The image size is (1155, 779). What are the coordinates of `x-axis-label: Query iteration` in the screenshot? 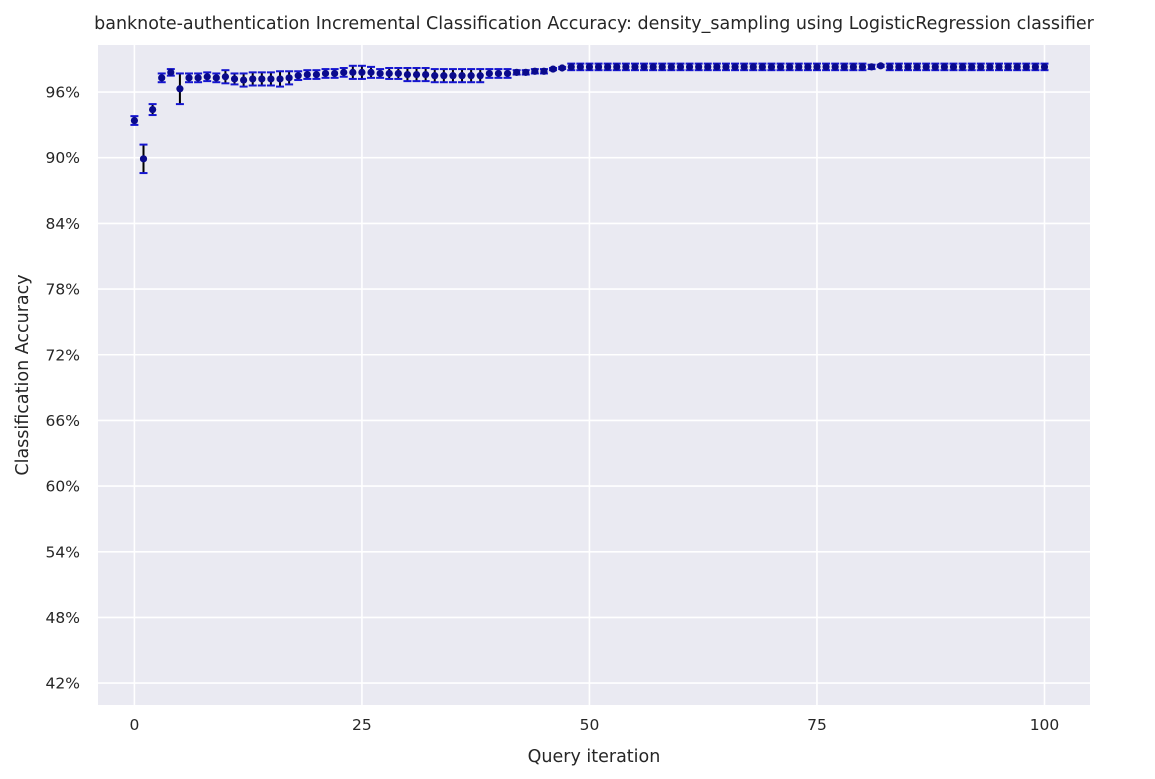 It's located at (594, 757).